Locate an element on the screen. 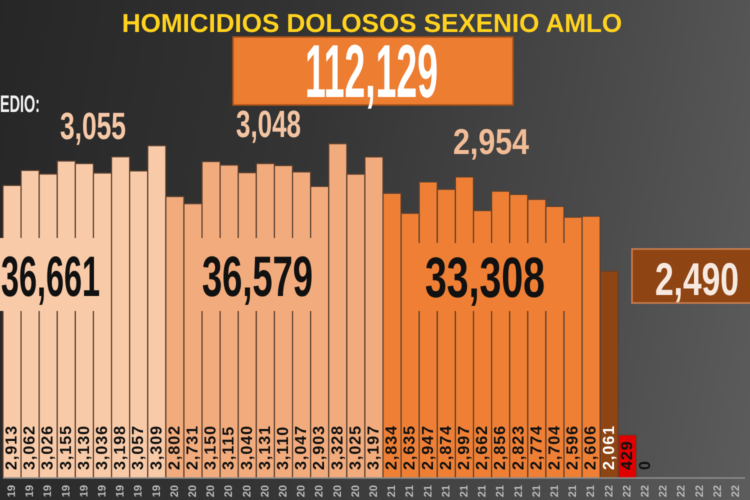 Image resolution: width=750 pixels, height=500 pixels. data-label: 3,036 is located at coordinates (103, 447).